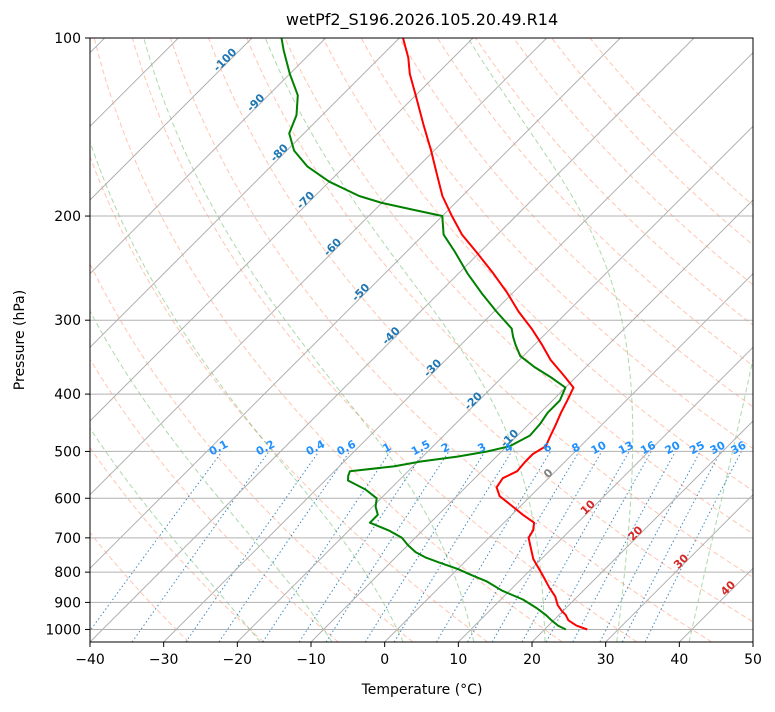 The image size is (775, 712). Describe the element at coordinates (67, 539) in the screenshot. I see `y-tick-label: 700` at that location.